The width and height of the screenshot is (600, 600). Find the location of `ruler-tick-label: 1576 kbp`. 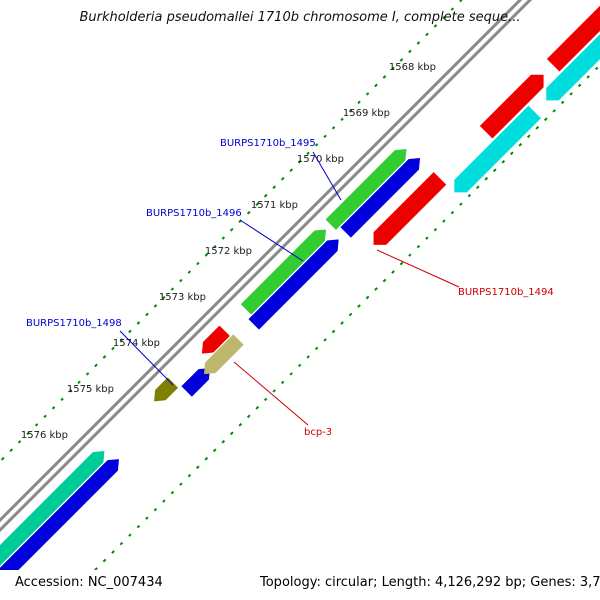

ruler-tick-label: 1576 kbp is located at coordinates (44, 435).